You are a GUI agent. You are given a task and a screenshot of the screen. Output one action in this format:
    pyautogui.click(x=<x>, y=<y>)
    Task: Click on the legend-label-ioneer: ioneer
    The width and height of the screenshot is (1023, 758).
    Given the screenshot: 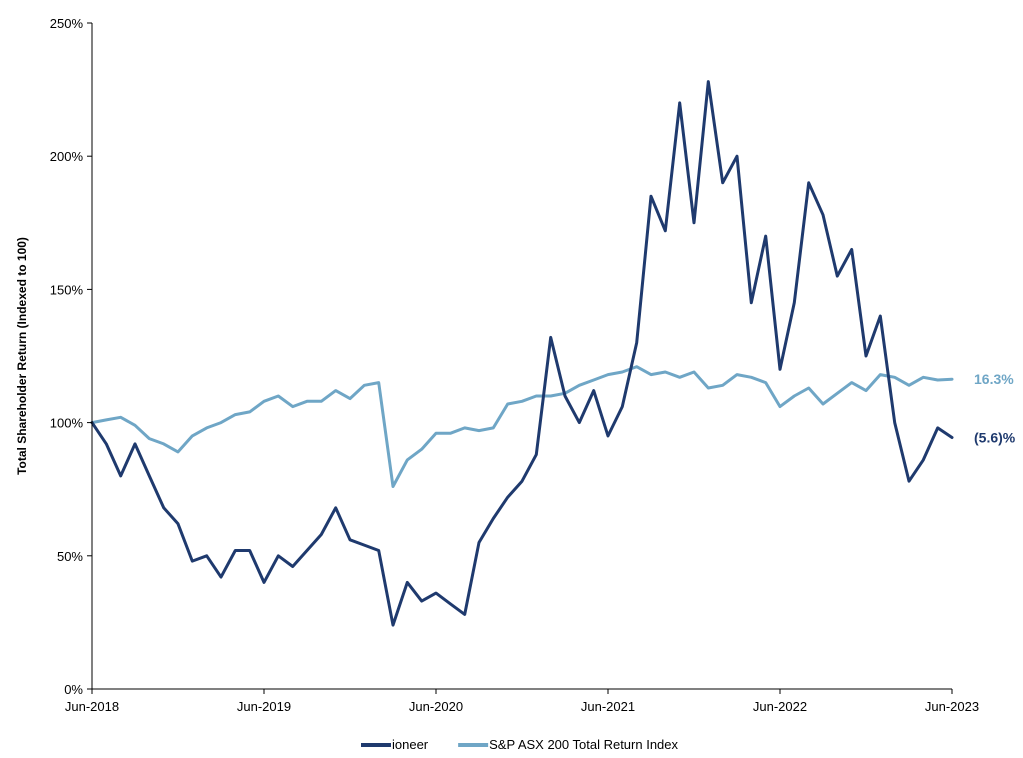 What is the action you would take?
    pyautogui.click(x=410, y=744)
    